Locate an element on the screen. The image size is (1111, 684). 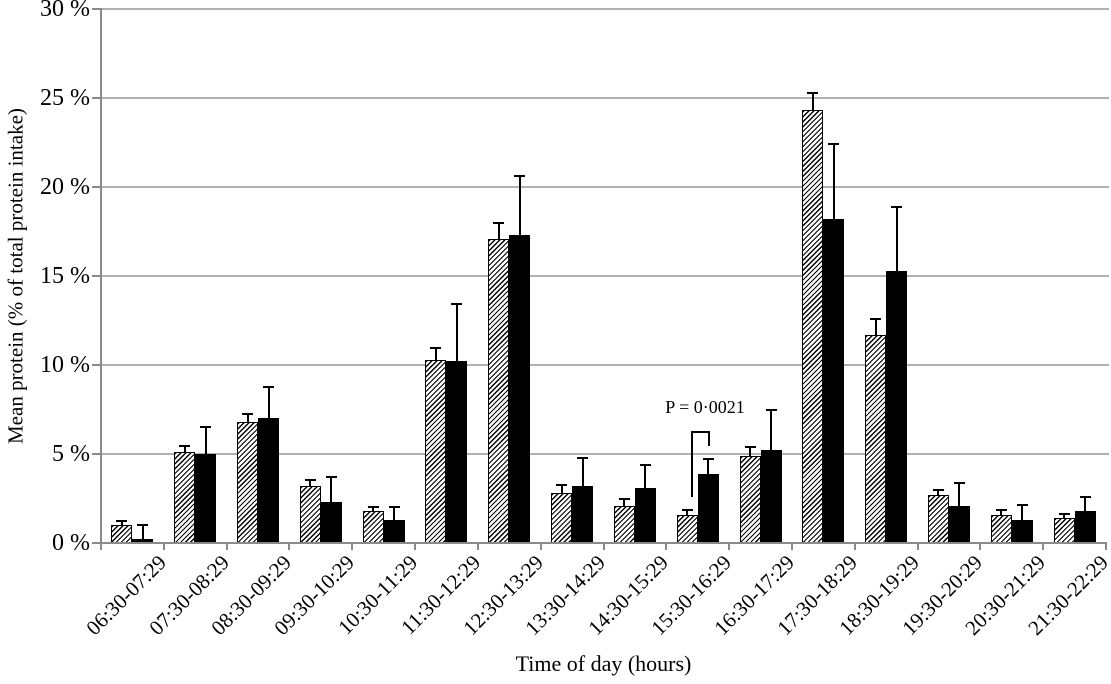
x-axis-title: Time of day (hours) is located at coordinates (603, 663).